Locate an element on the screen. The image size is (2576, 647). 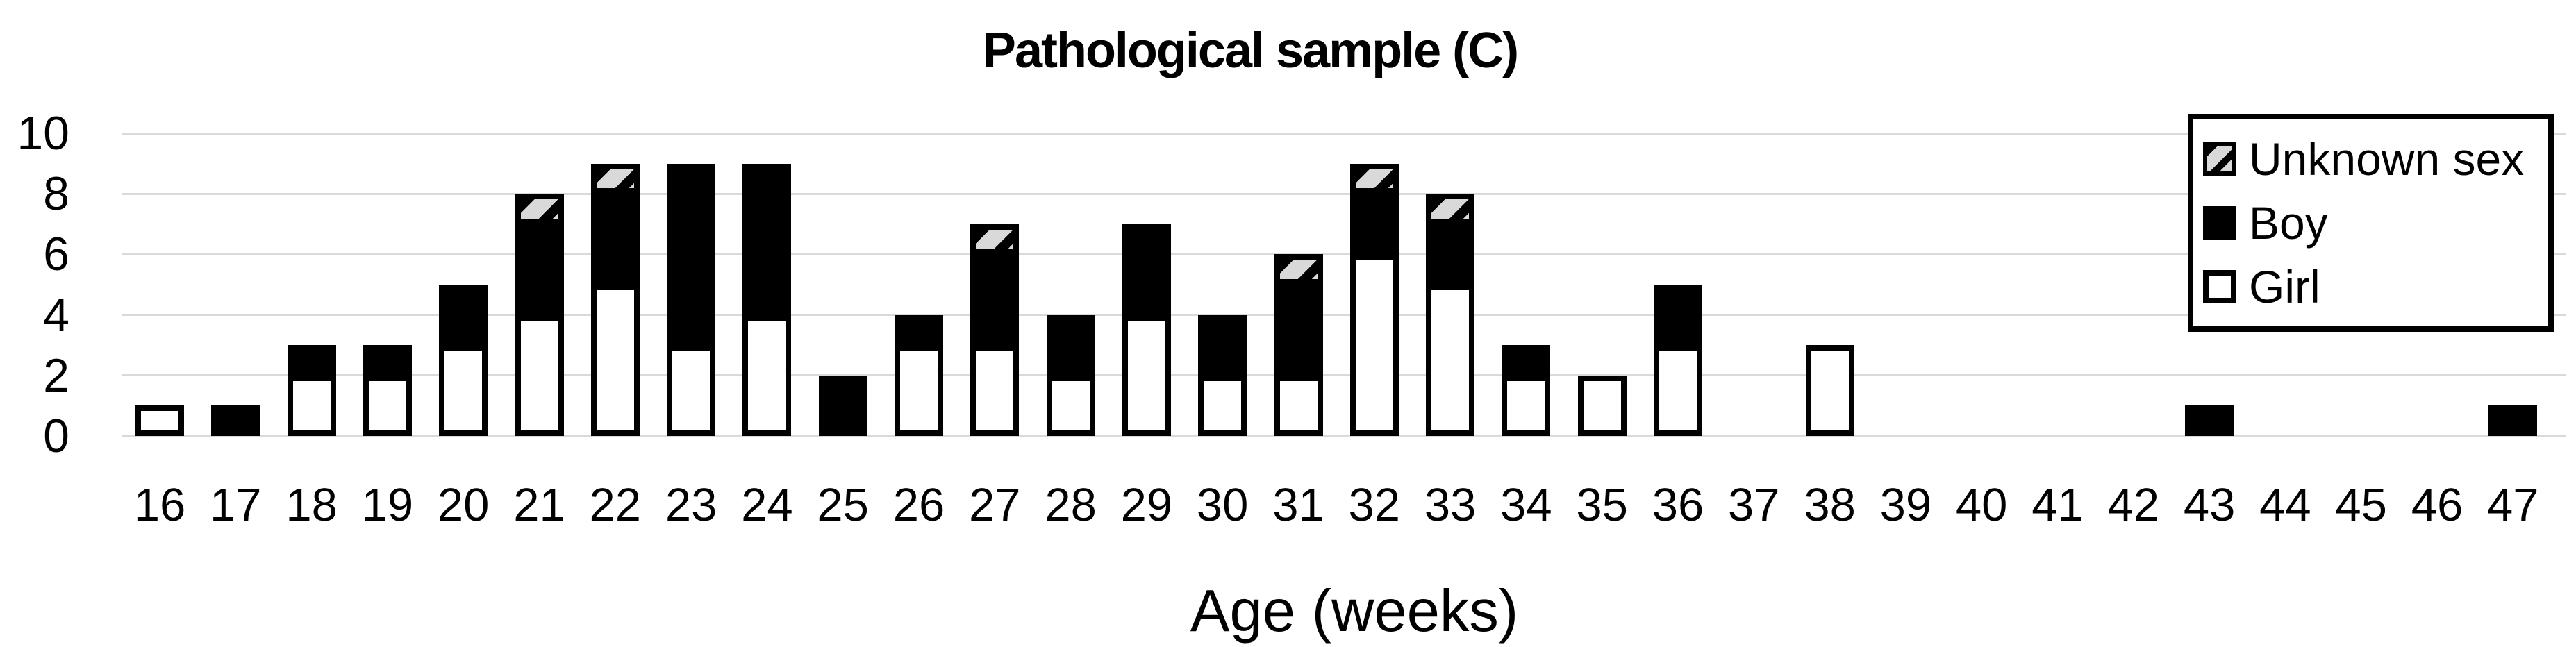
x-tick-label-40: 40 is located at coordinates (1981, 505).